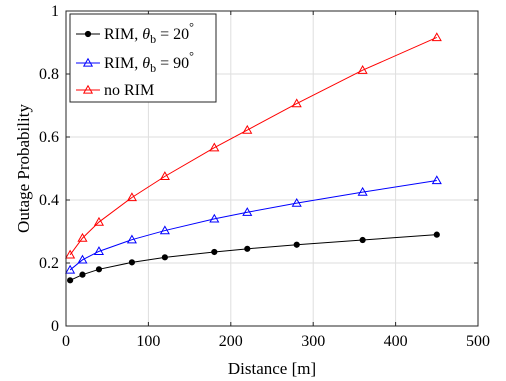 The height and width of the screenshot is (381, 506). What do you see at coordinates (396, 341) in the screenshot?
I see `x-tick-label: 400` at bounding box center [396, 341].